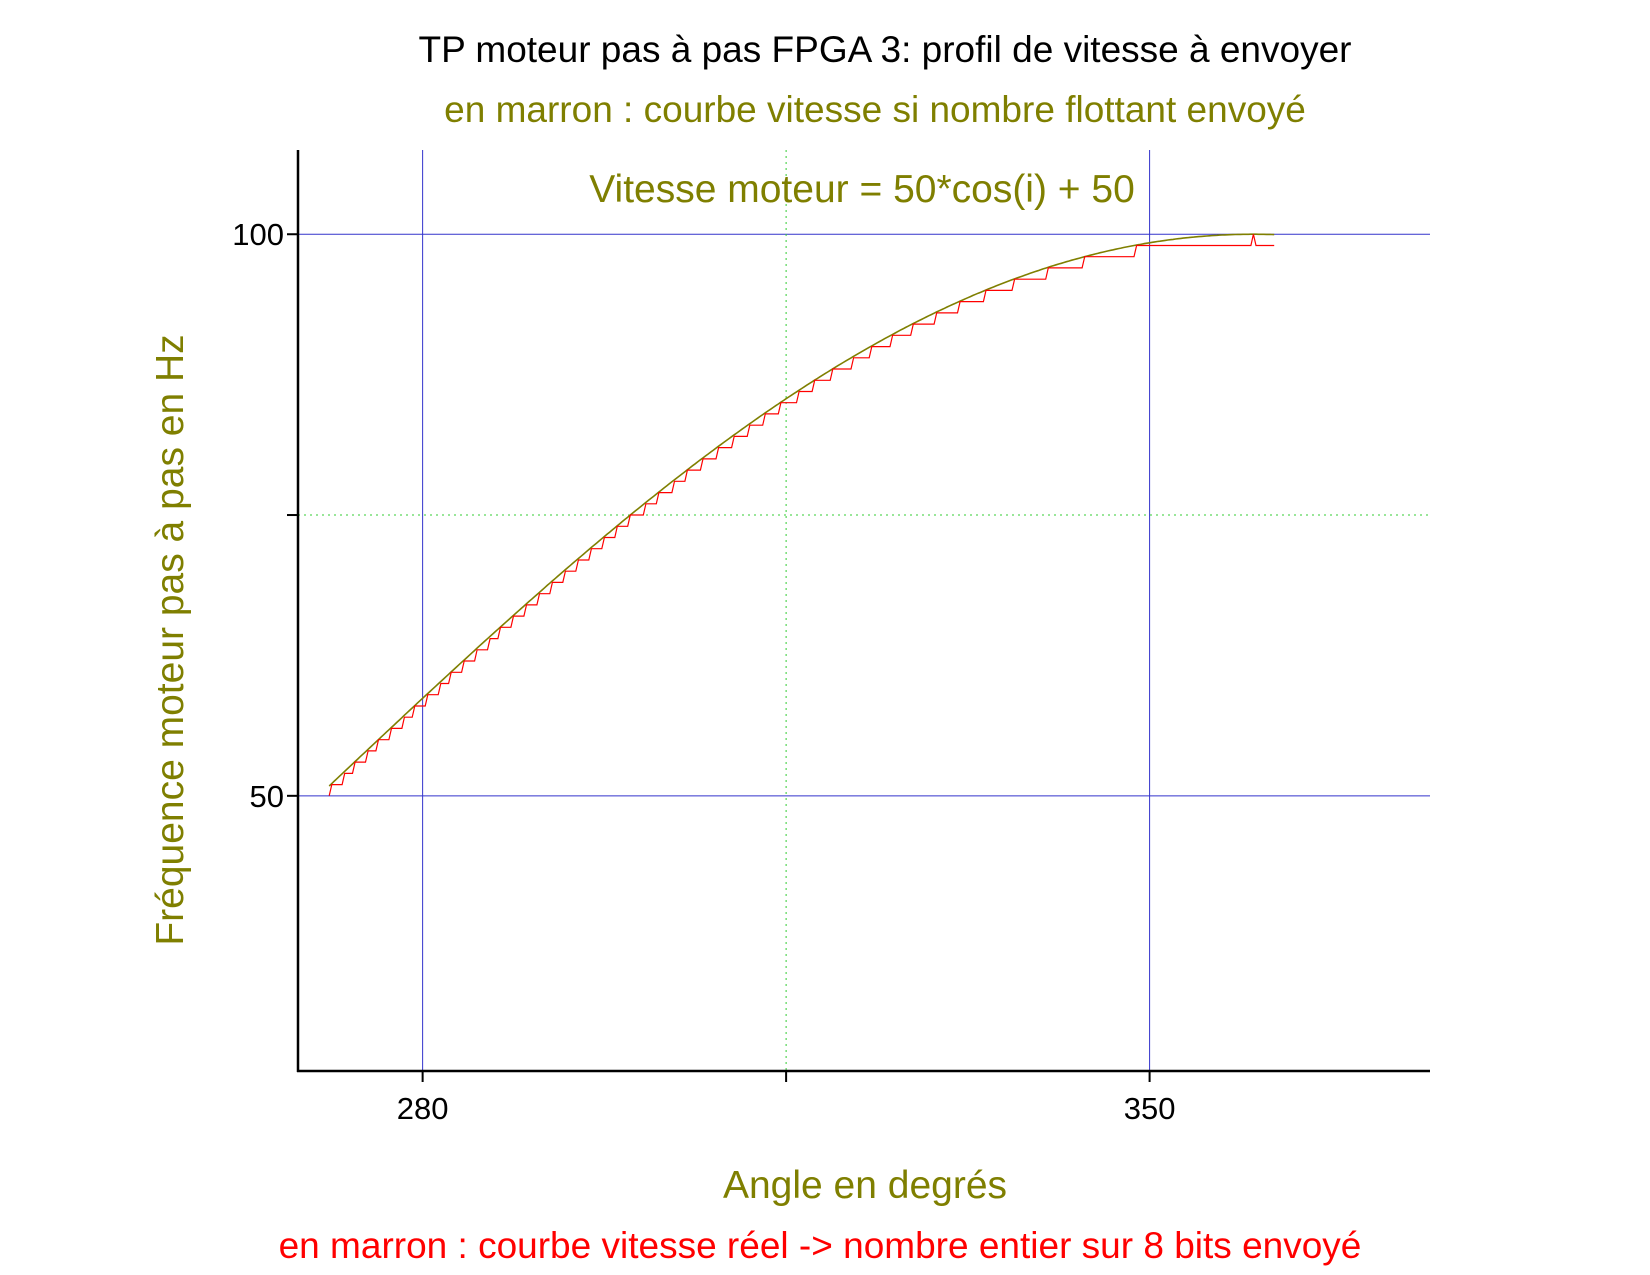 The height and width of the screenshot is (1275, 1650). What do you see at coordinates (258, 234) in the screenshot?
I see `y-tick-label: 100` at bounding box center [258, 234].